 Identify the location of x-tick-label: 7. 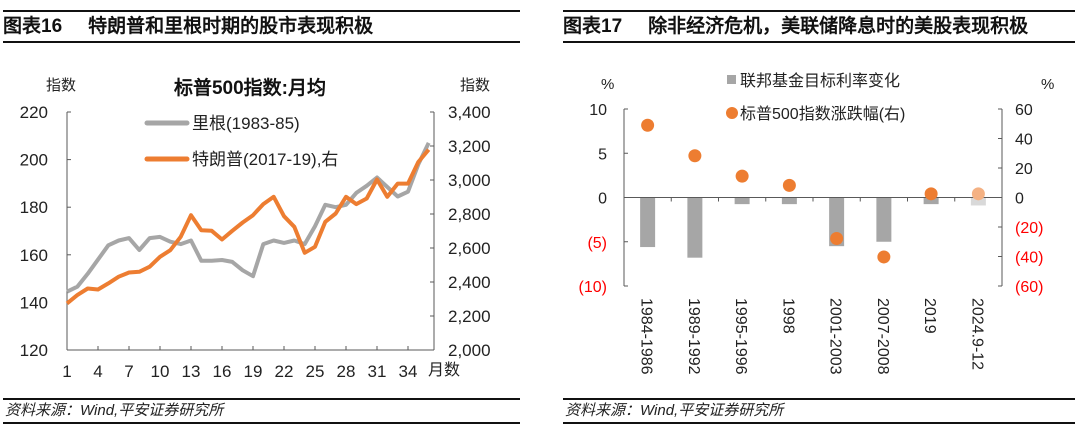
(128, 371).